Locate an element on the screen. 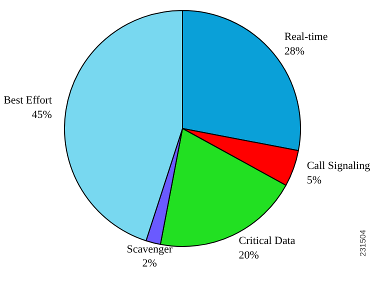  text: 231504 is located at coordinates (363, 242).